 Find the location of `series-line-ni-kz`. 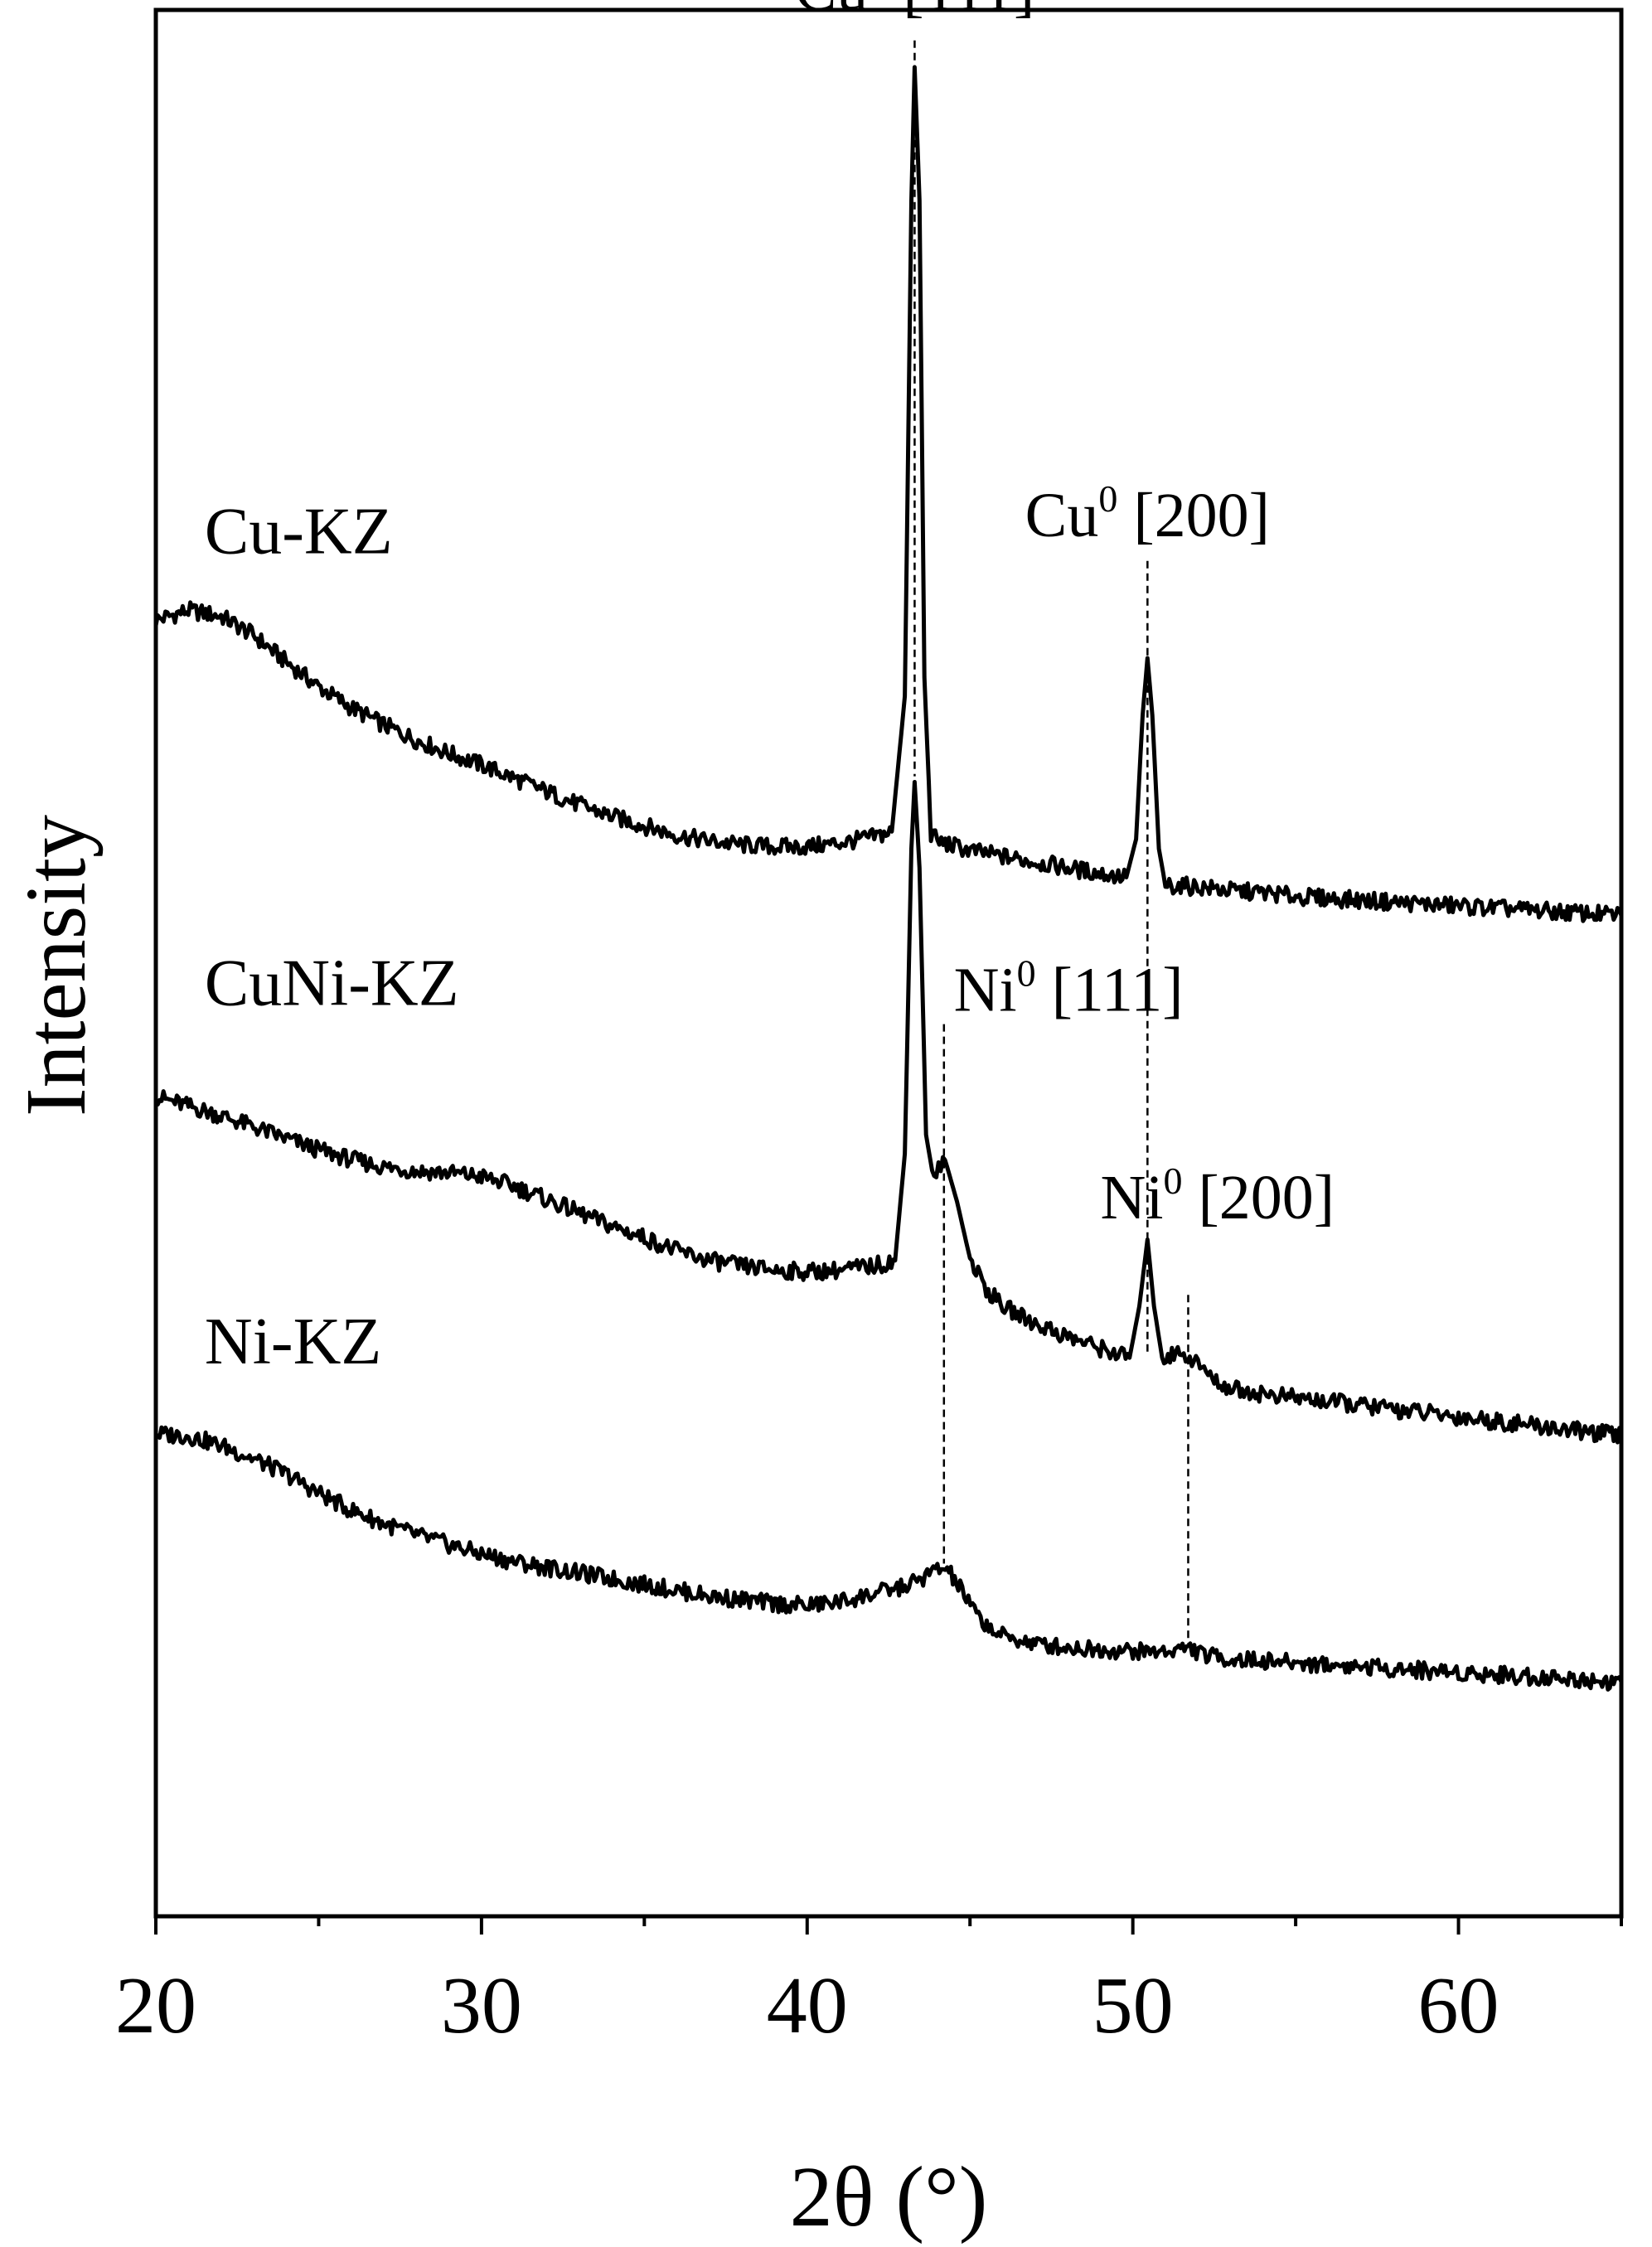

series-line-ni-kz is located at coordinates (889, 1558).